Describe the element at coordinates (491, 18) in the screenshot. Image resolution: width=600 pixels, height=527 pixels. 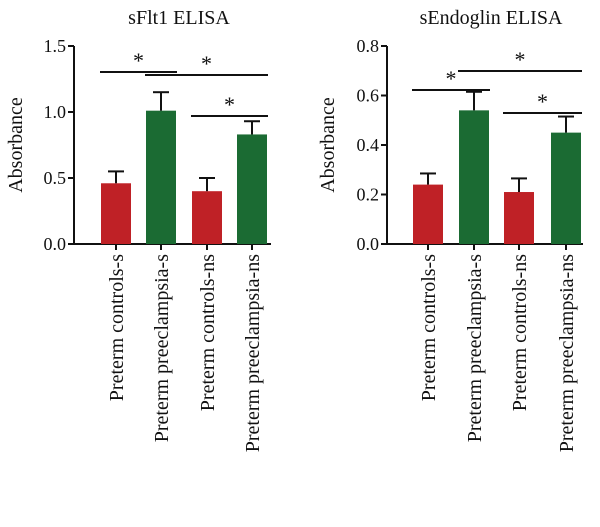
I see `chart-title: sEndoglin ELISA` at that location.